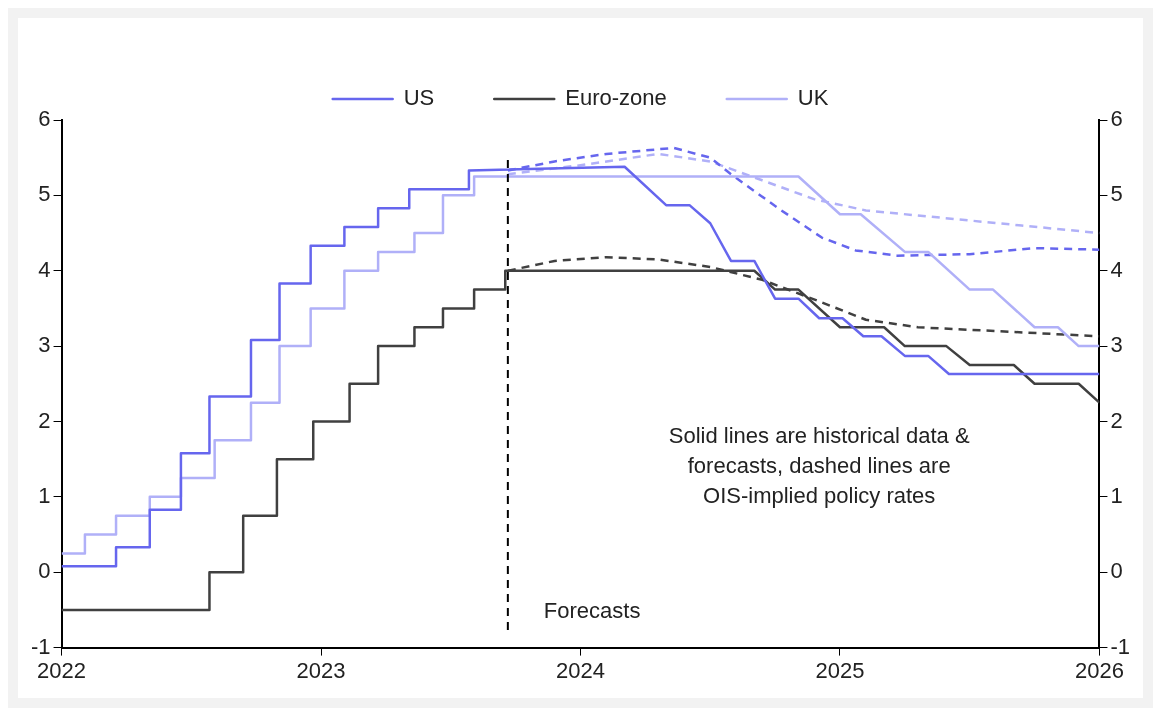  Describe the element at coordinates (1116, 119) in the screenshot. I see `y2-tick-label: 6` at that location.